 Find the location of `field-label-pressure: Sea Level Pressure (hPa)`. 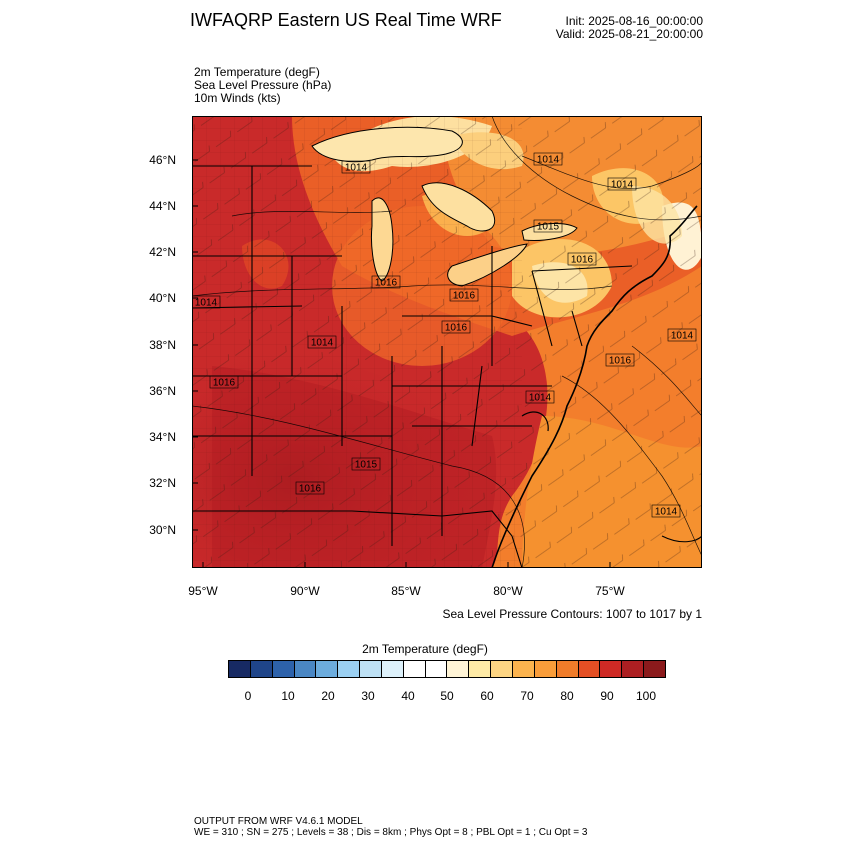

field-label-pressure: Sea Level Pressure (hPa) is located at coordinates (263, 85).